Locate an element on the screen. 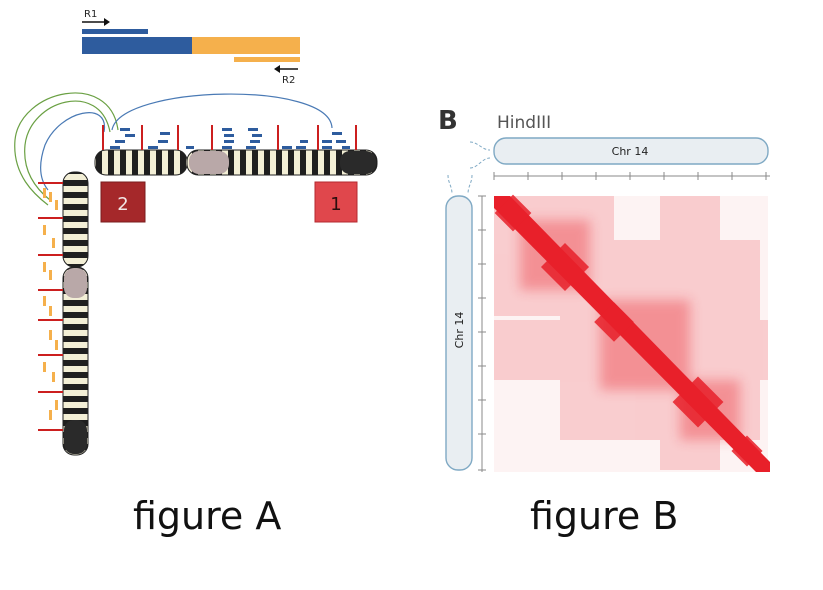  top-chromosome-label: Chr 14 is located at coordinates (630, 151).